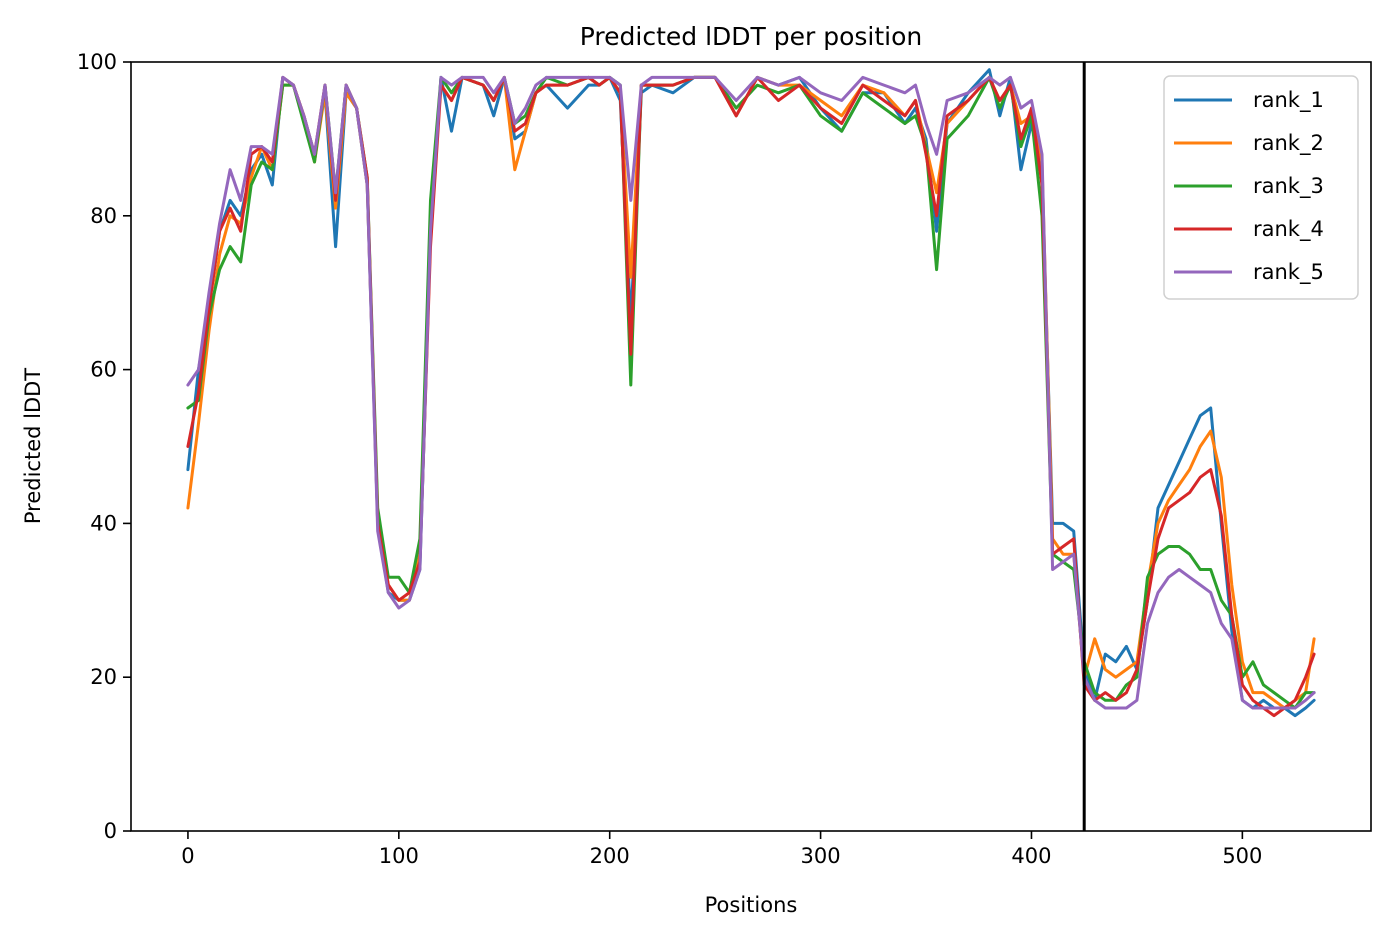 The image size is (1391, 939). I want to click on x-tick-label: 500, so click(1242, 856).